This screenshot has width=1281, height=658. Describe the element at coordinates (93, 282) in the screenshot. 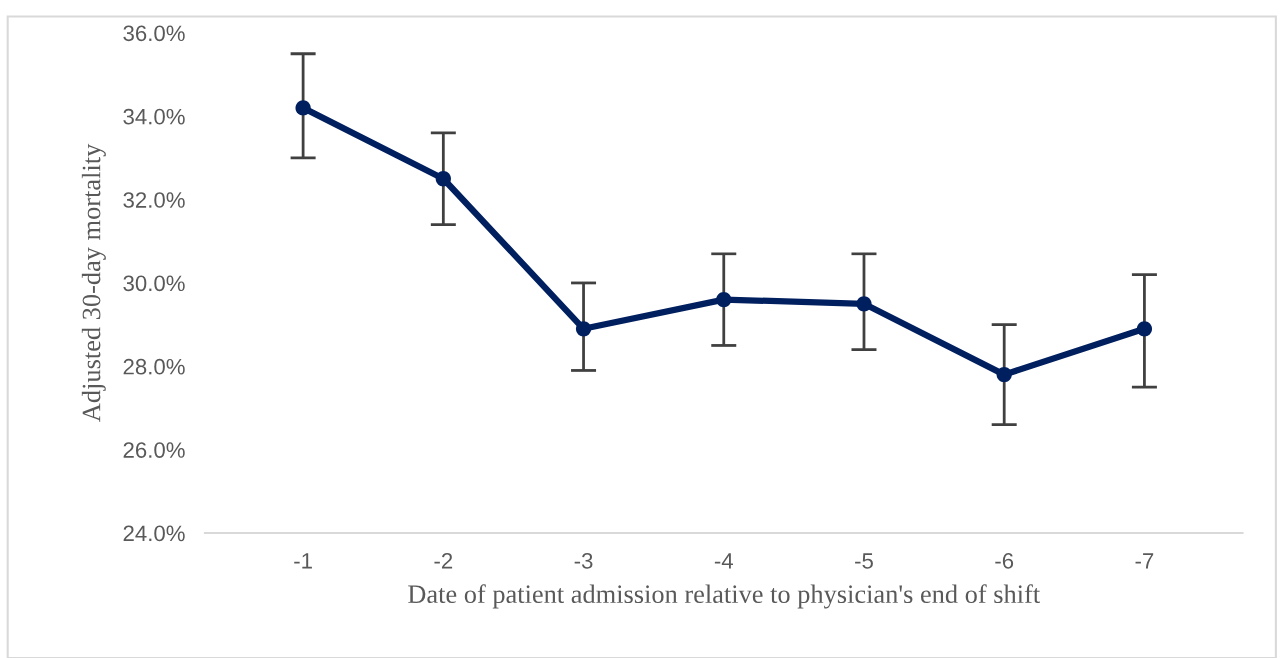

I see `y-axis-title: Adjusted 30-day mortality` at that location.